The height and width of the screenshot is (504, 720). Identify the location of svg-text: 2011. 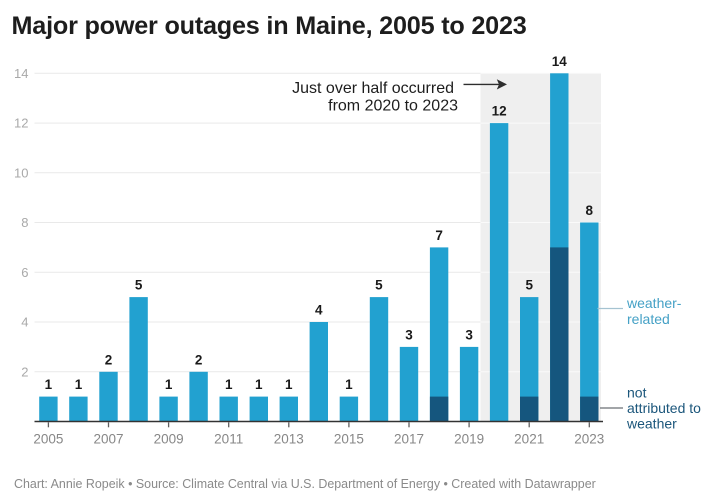
(228, 439).